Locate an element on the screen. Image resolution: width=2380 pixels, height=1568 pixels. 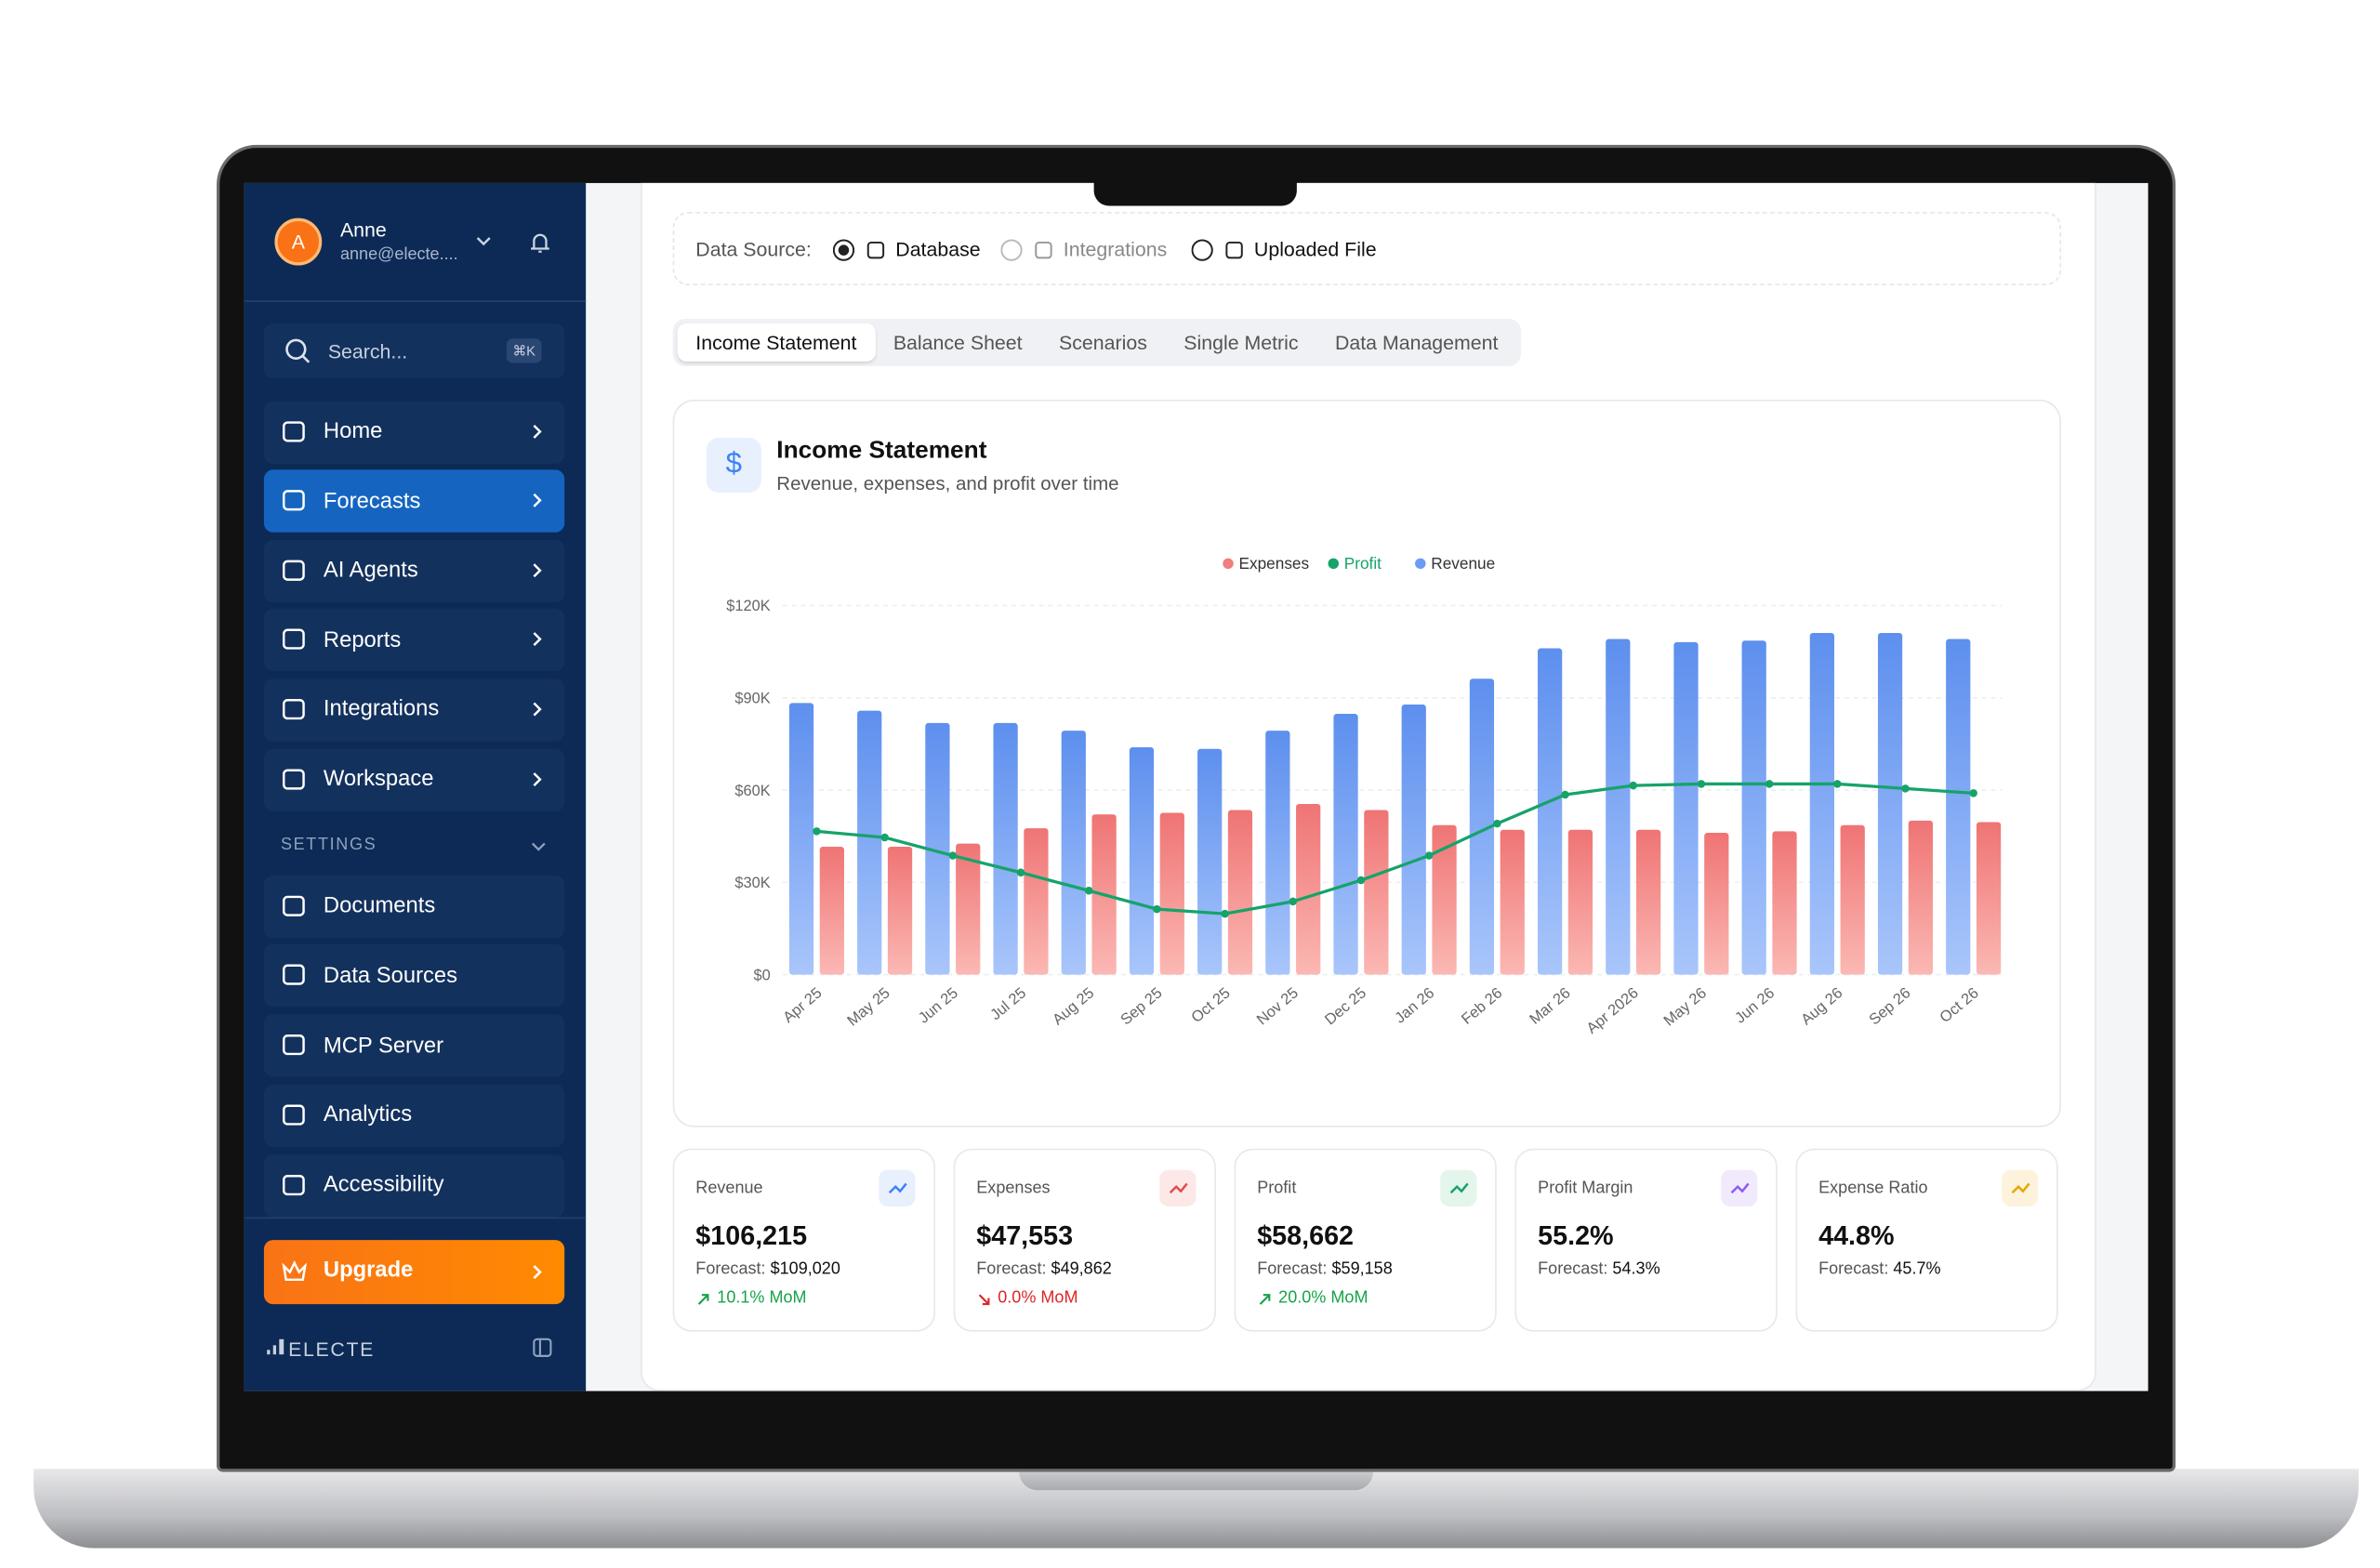
radio-ring is located at coordinates (843, 250).